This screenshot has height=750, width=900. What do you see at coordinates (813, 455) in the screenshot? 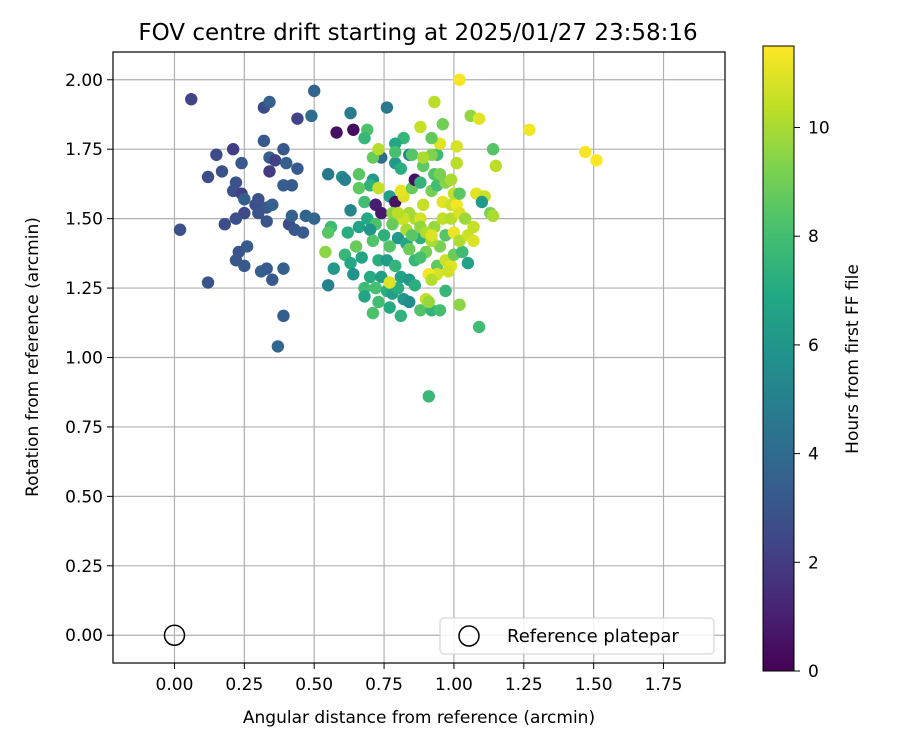
I see `colorbar-tick-label: 4` at bounding box center [813, 455].